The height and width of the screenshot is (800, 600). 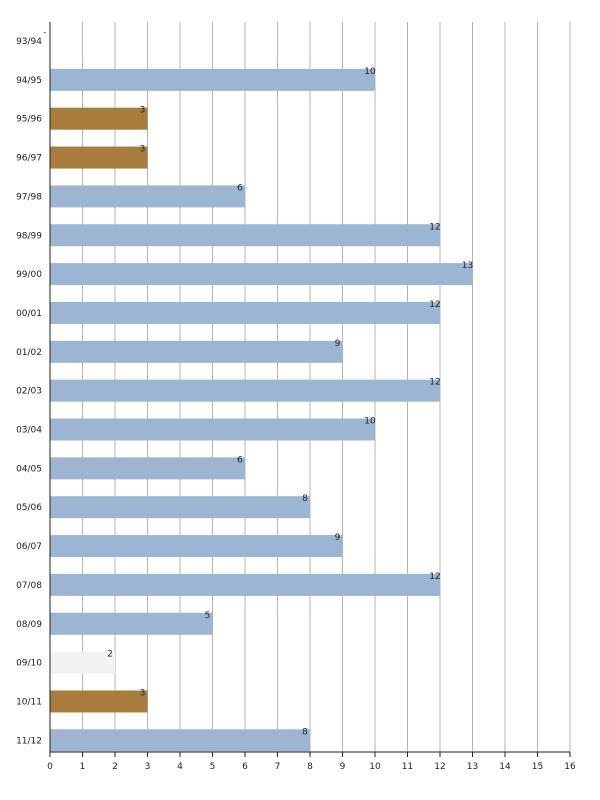 I want to click on x-tick-label: 9, so click(x=343, y=767).